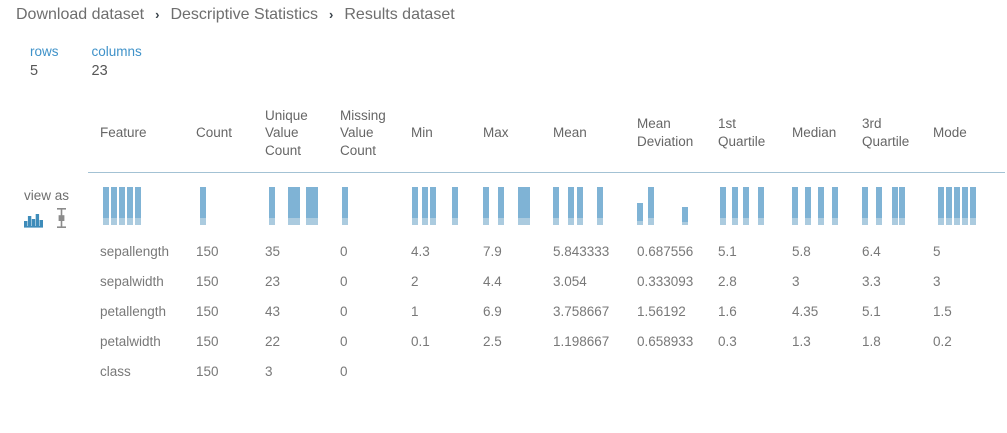 The height and width of the screenshot is (433, 1007). I want to click on column-header: Median, so click(814, 133).